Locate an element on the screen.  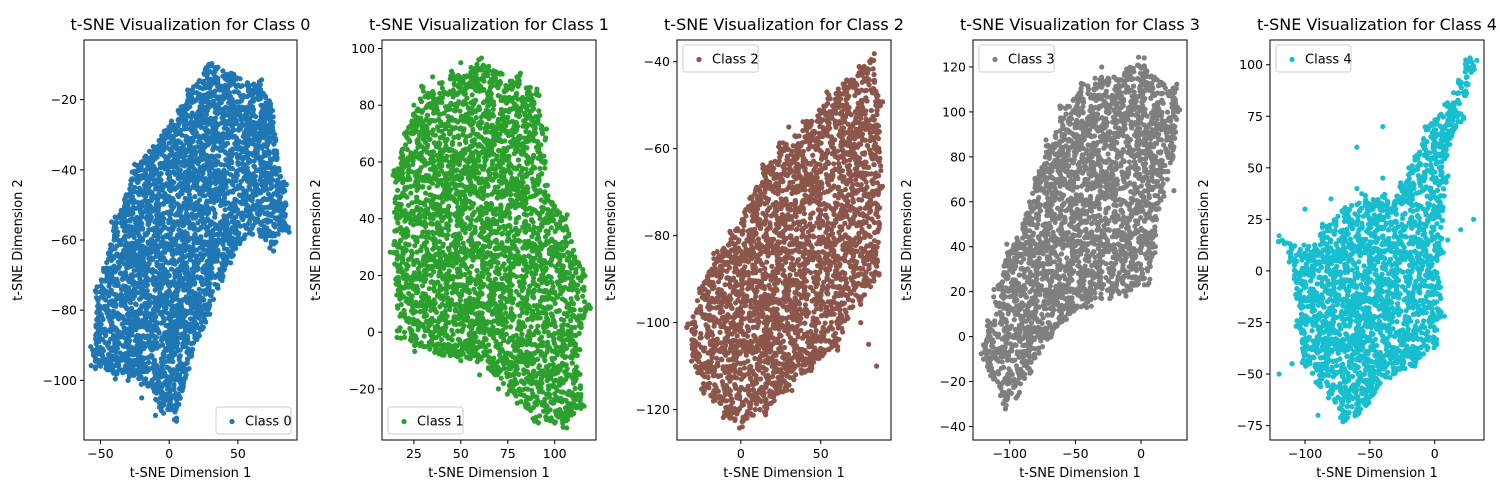
legend-box is located at coordinates (253, 420).